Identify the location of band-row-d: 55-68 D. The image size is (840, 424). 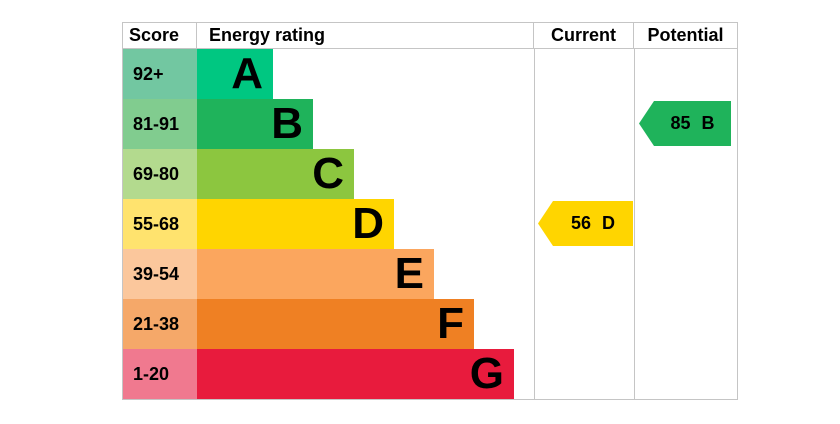
(430, 224).